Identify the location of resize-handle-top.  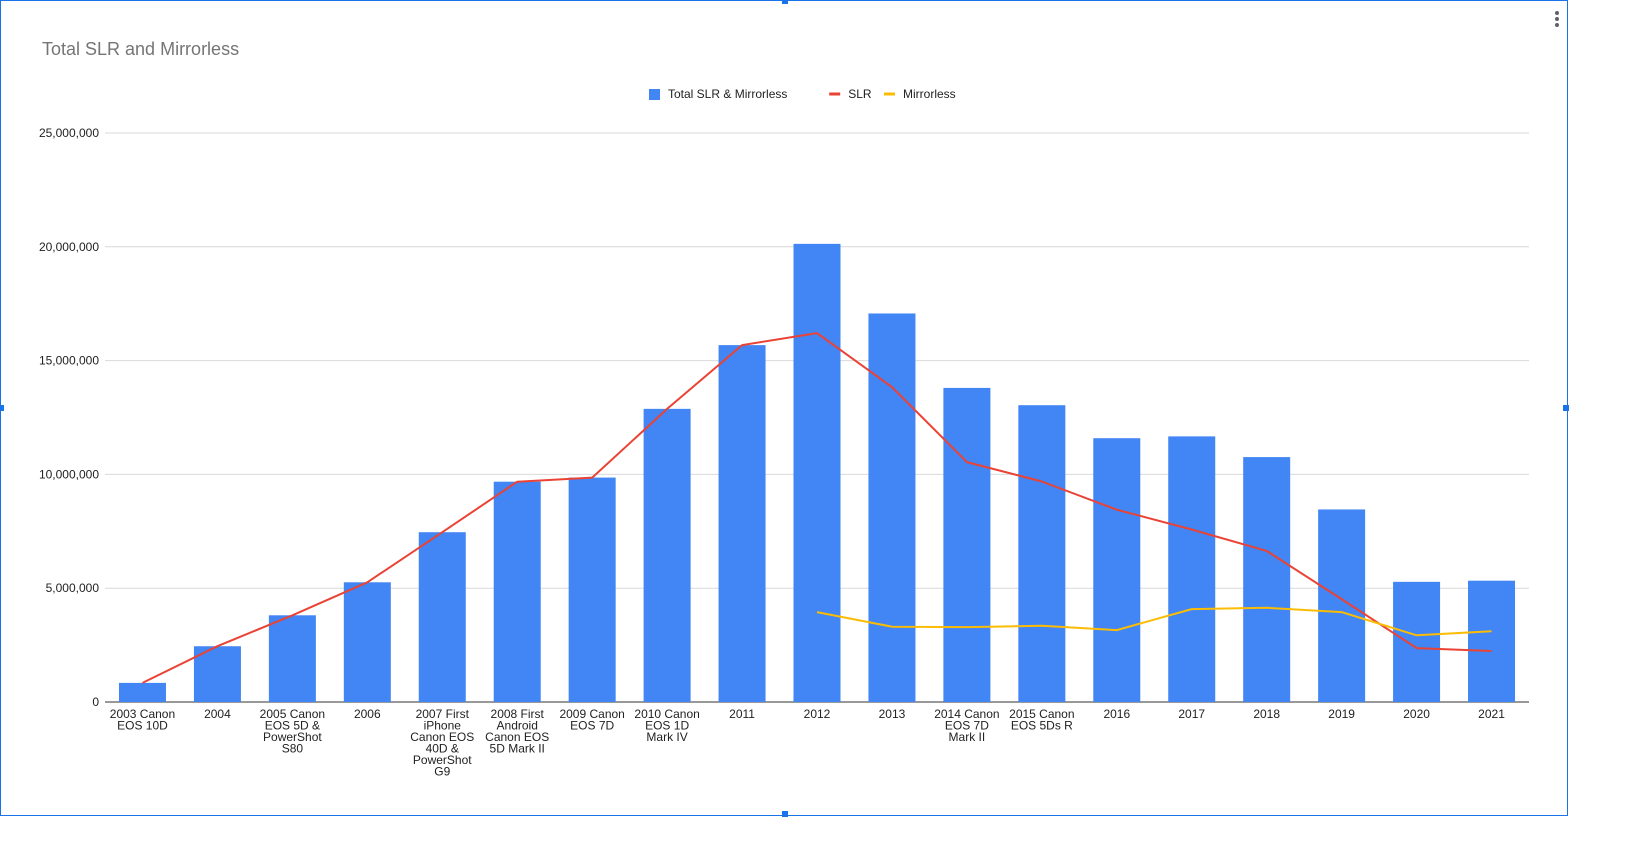
(785, 2).